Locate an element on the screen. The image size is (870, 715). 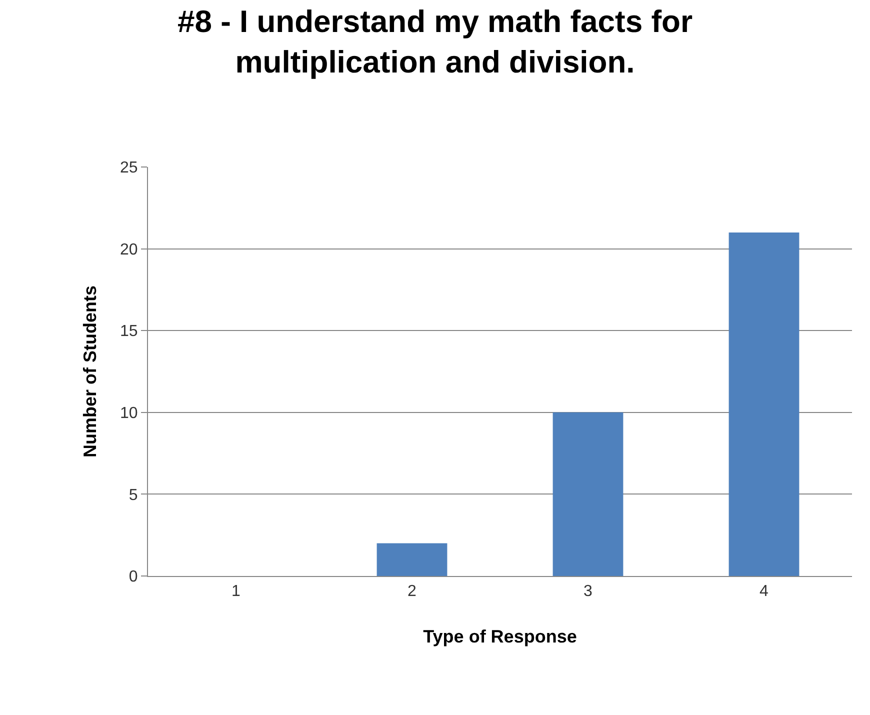
x-axis-title: Type of Response is located at coordinates (500, 636).